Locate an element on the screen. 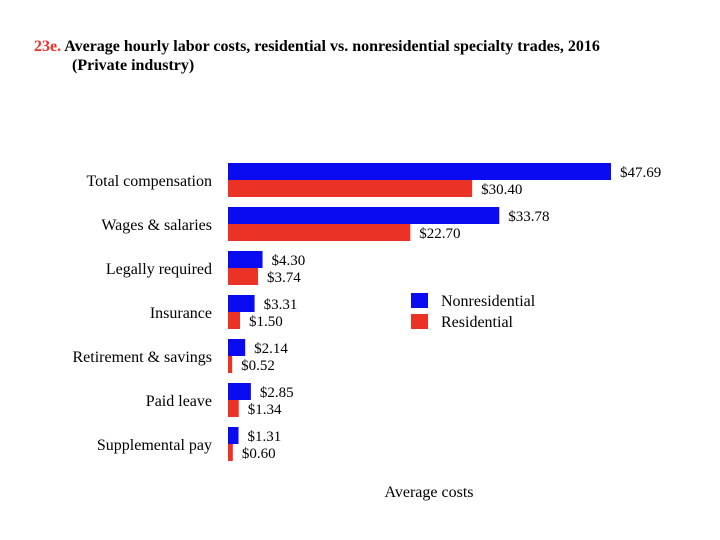 The height and width of the screenshot is (540, 720). x-axis-label: Average costs is located at coordinates (429, 492).